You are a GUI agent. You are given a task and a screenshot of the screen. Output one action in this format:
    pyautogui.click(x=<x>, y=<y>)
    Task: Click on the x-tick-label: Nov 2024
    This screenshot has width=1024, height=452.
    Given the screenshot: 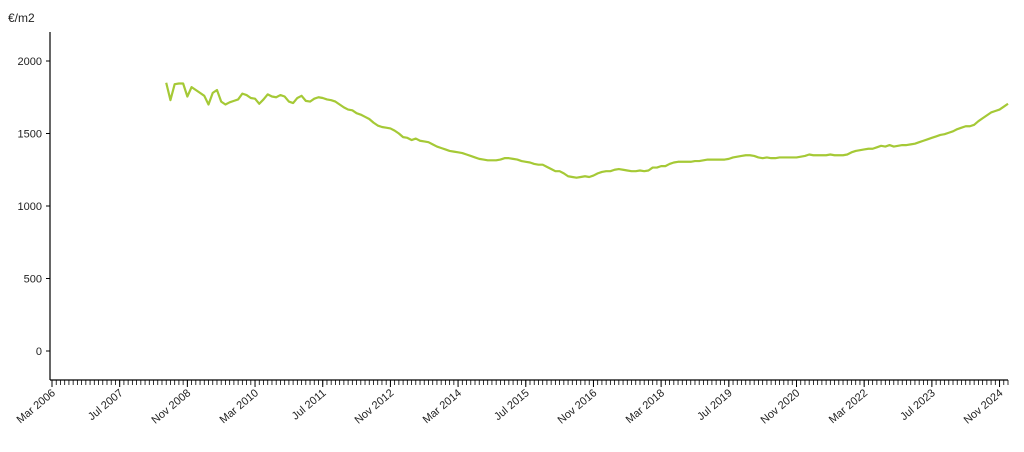 What is the action you would take?
    pyautogui.click(x=984, y=406)
    